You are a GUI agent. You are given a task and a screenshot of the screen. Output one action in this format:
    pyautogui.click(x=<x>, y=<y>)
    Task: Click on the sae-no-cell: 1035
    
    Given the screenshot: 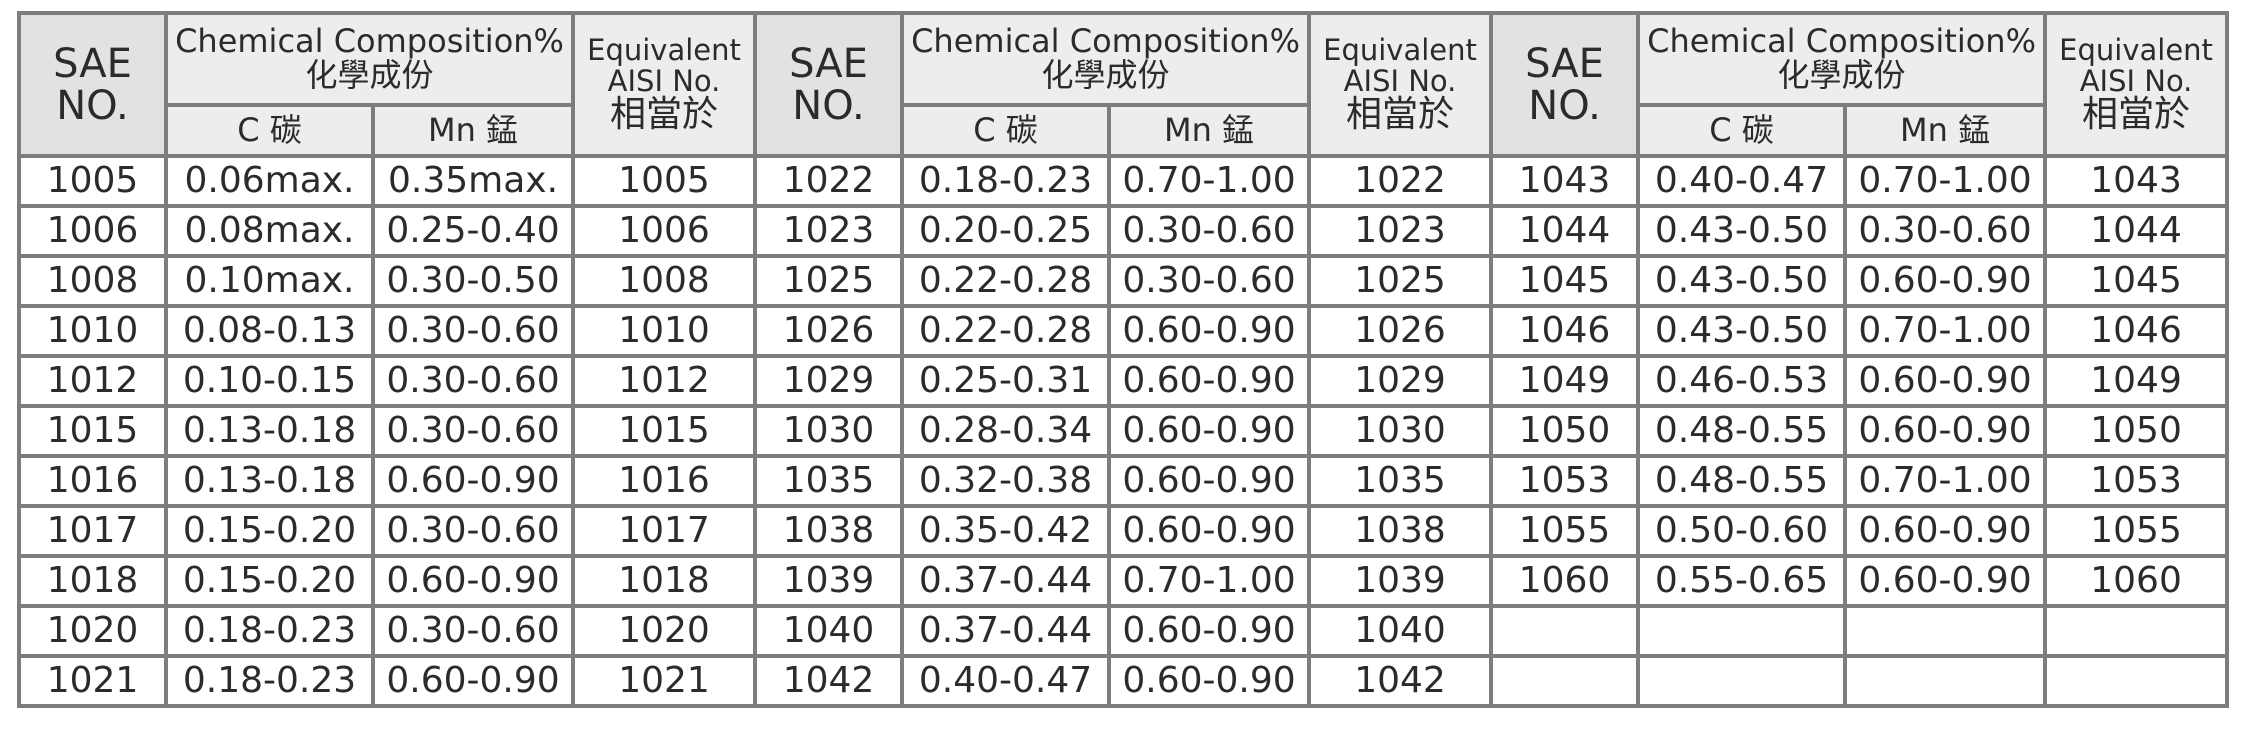 What is the action you would take?
    pyautogui.click(x=829, y=481)
    